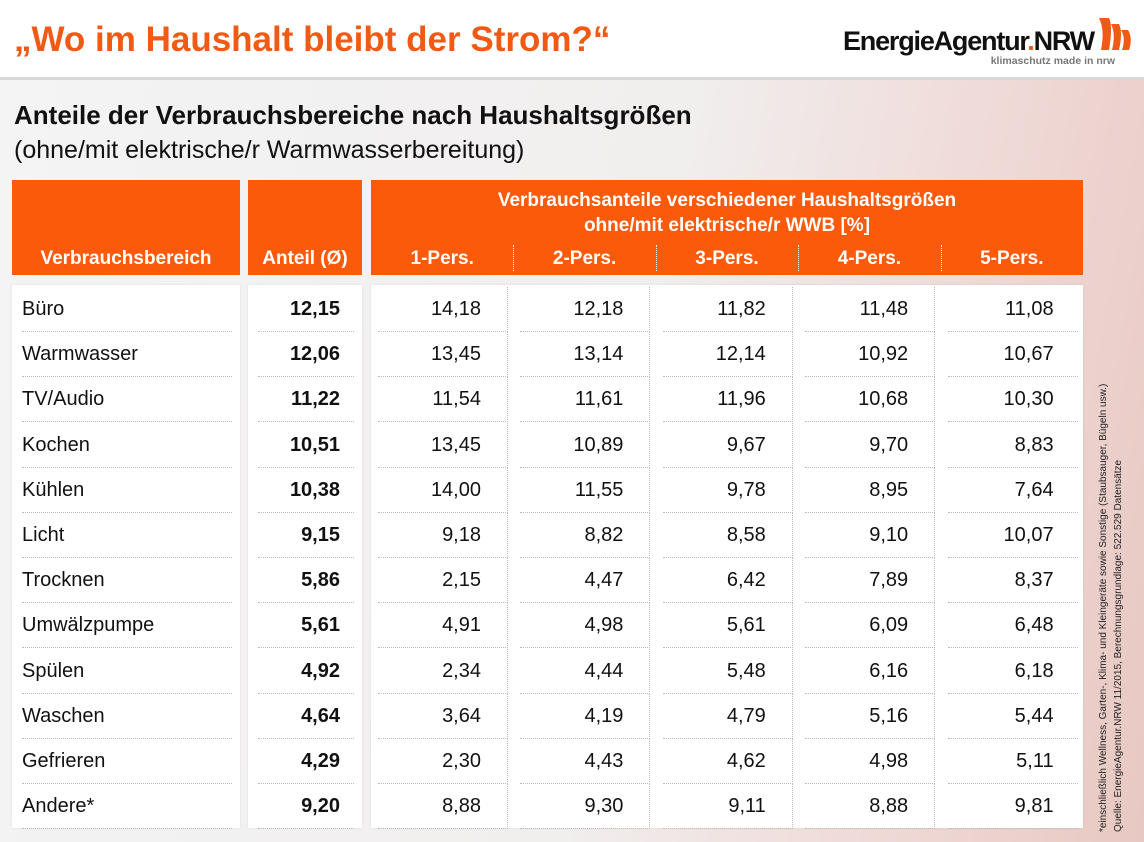 This screenshot has height=842, width=1144. What do you see at coordinates (127, 309) in the screenshot?
I see `area-cell: Büro` at bounding box center [127, 309].